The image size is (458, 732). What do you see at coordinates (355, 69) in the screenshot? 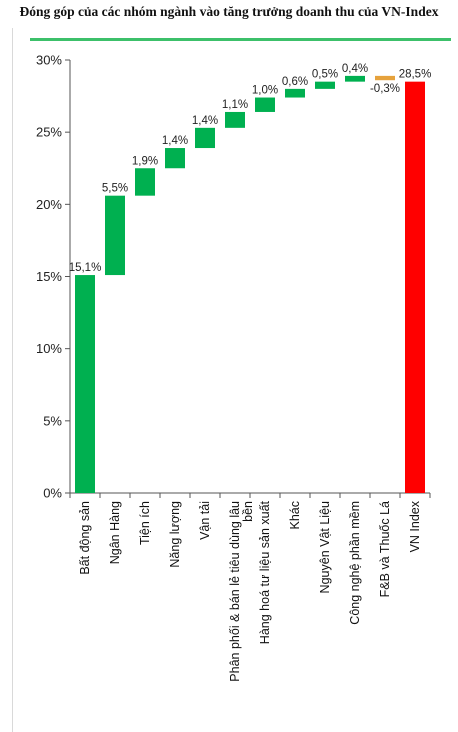
I see `data-label-10: 0,4%` at bounding box center [355, 69].